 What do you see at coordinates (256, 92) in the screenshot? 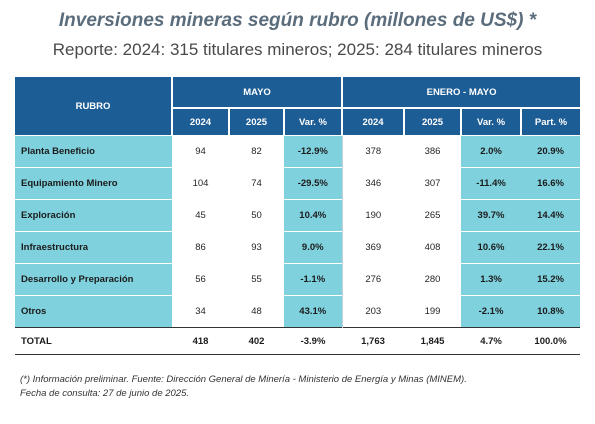
I see `header-group-mayo: MAYO` at bounding box center [256, 92].